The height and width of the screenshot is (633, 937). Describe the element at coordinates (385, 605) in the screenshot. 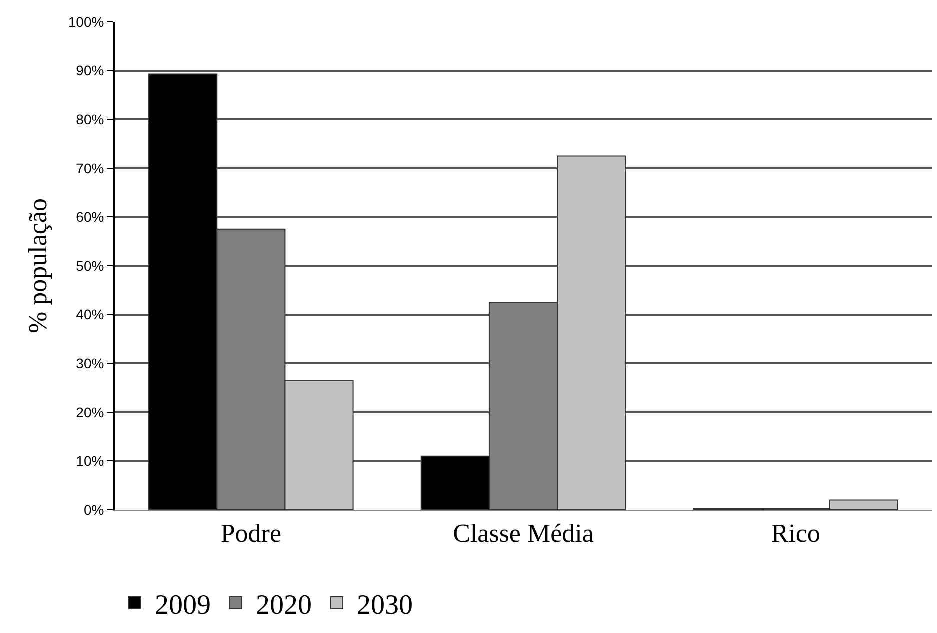

I see `legend-label: 2030` at that location.